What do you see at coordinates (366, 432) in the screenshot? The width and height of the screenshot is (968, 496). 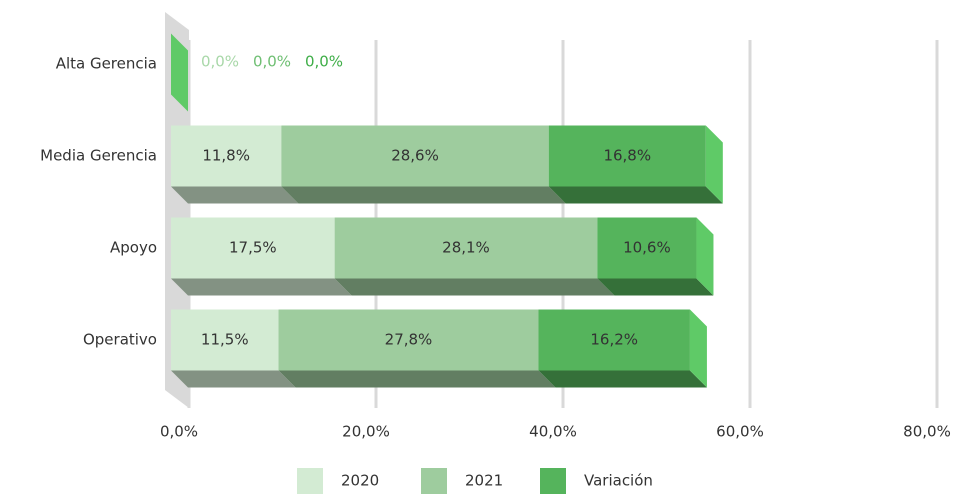 I see `x-tick-label: 20,0%` at bounding box center [366, 432].